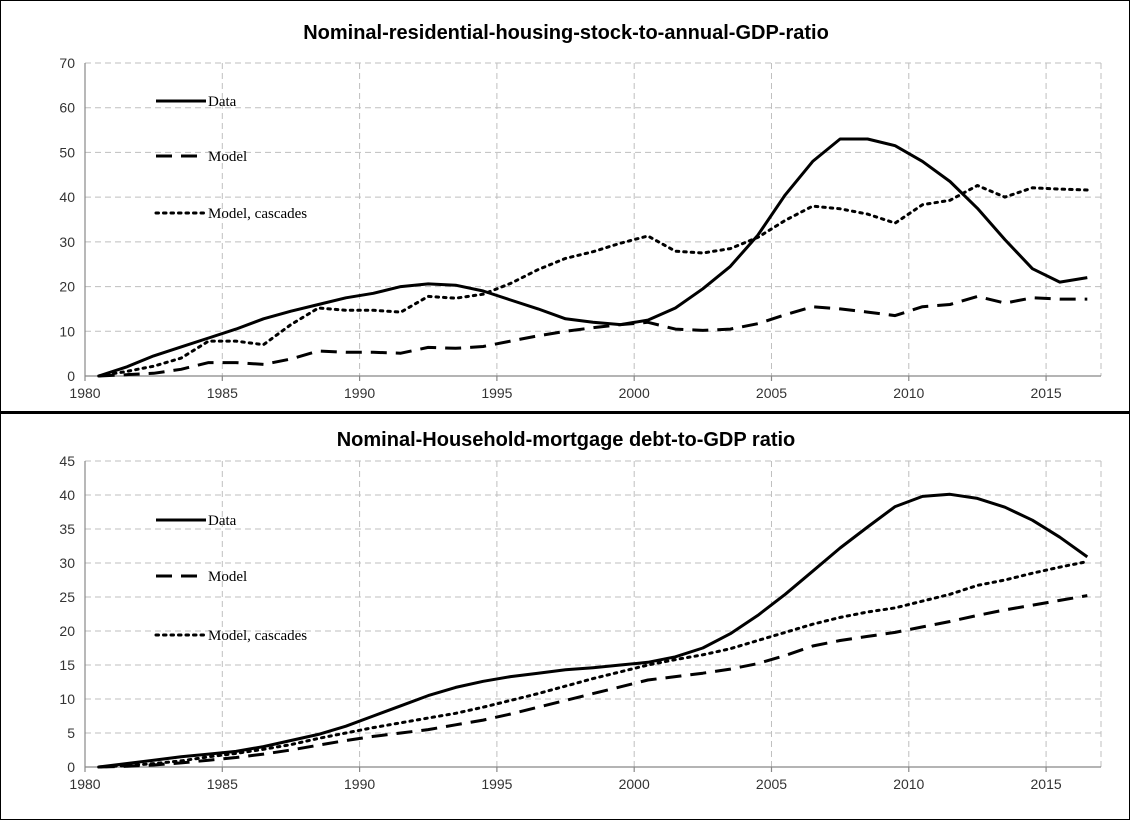 The height and width of the screenshot is (820, 1132). I want to click on y-tick-label: 35, so click(67, 529).